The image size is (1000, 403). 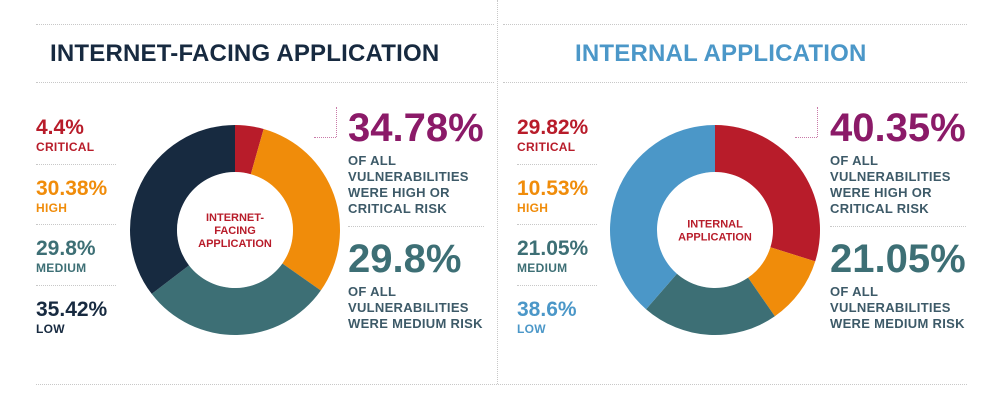 What do you see at coordinates (265, 24) in the screenshot?
I see `divider-top-left` at bounding box center [265, 24].